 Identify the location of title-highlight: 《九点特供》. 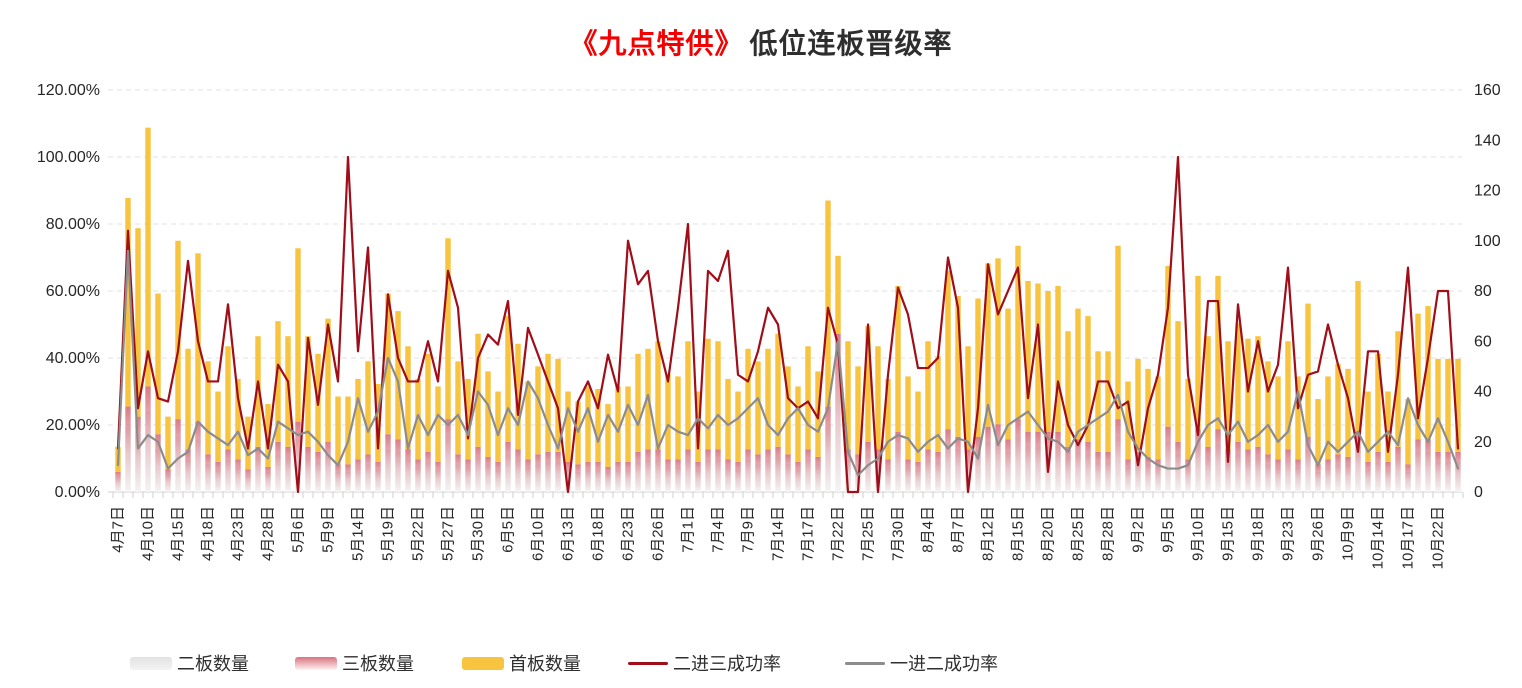
(656, 43).